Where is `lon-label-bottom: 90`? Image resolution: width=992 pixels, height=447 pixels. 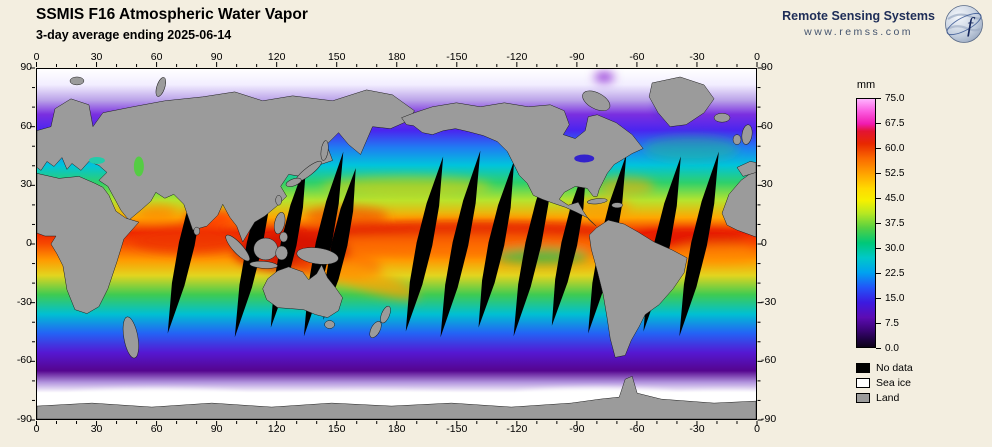
lon-label-bottom: 90 is located at coordinates (216, 429).